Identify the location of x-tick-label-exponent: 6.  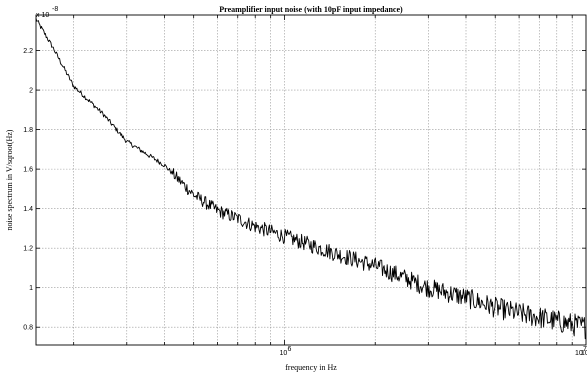
(289, 349).